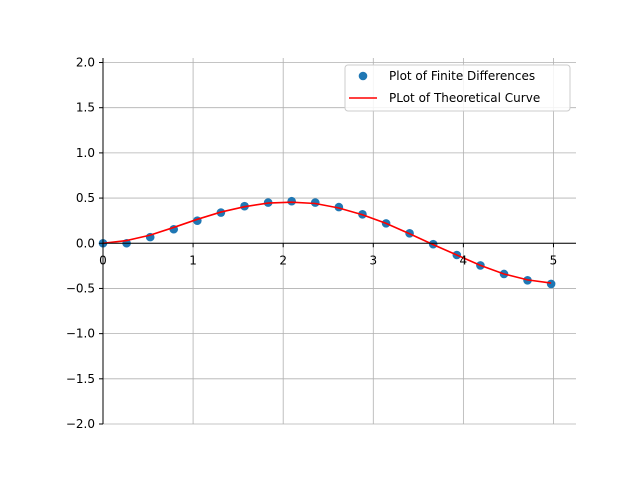 The height and width of the screenshot is (480, 640). I want to click on y-tick-label: −0.5, so click(80, 288).